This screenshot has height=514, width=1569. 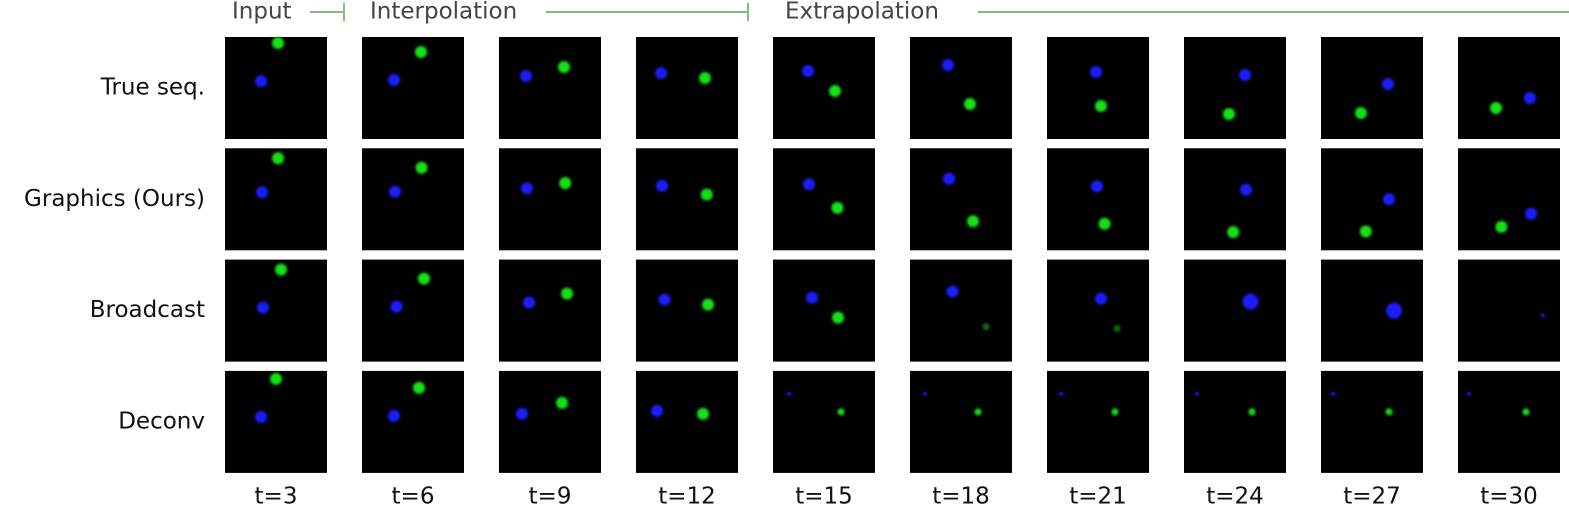 What do you see at coordinates (687, 497) in the screenshot?
I see `column-label: t=12` at bounding box center [687, 497].